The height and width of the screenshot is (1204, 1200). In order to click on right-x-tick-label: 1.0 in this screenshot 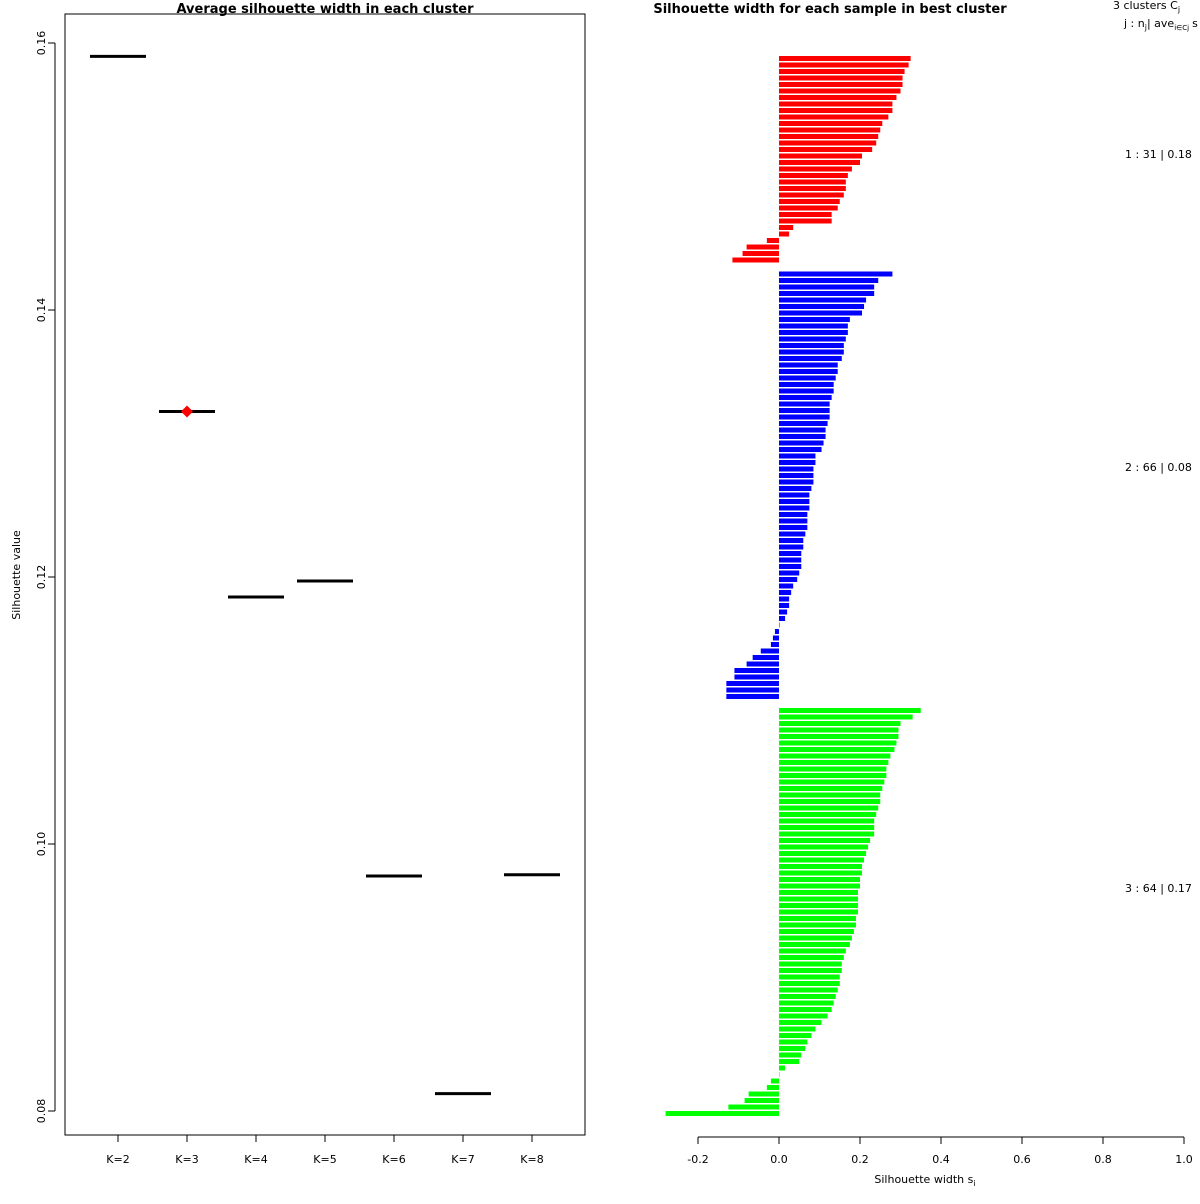, I will do `click(1184, 1159)`.